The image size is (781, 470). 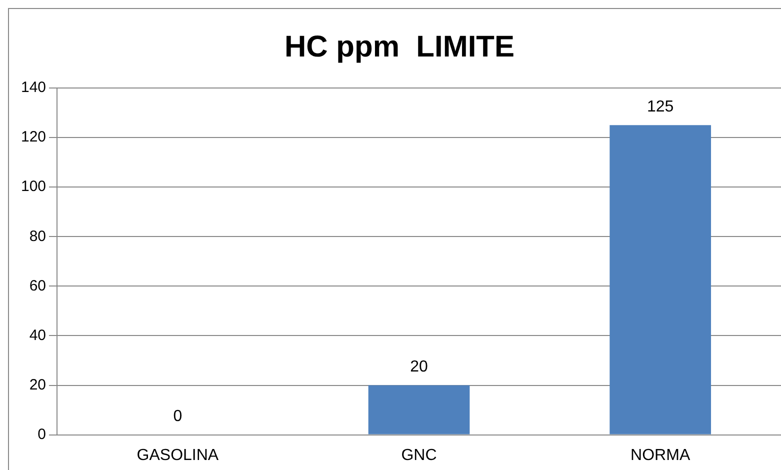 What do you see at coordinates (177, 417) in the screenshot?
I see `data-label: 0` at bounding box center [177, 417].